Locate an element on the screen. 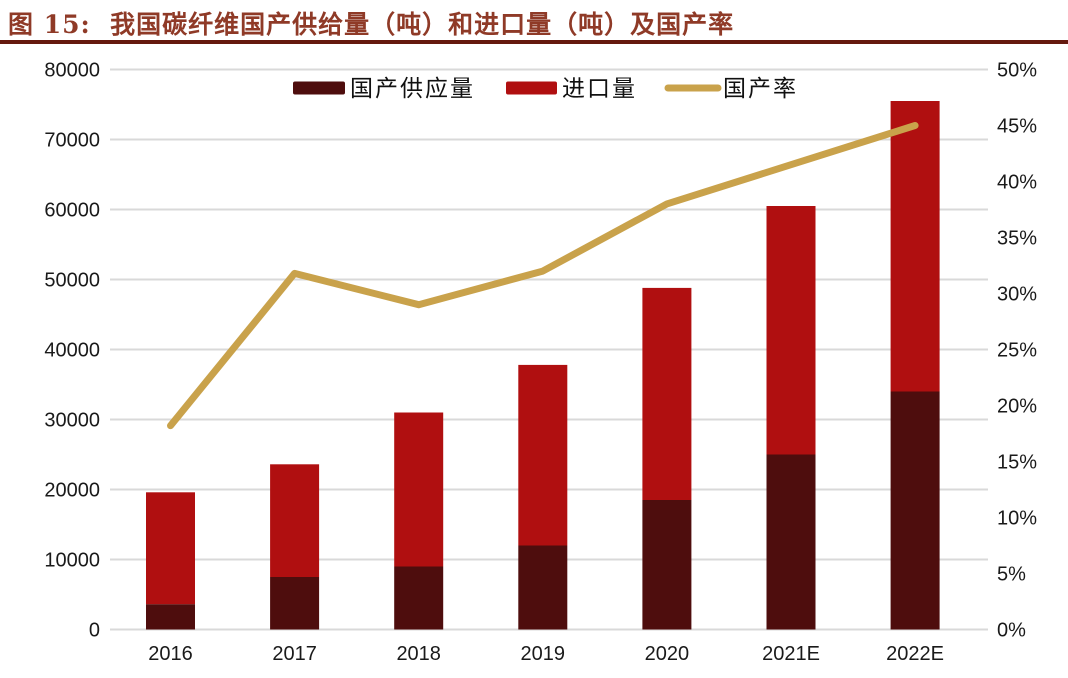 Image resolution: width=1068 pixels, height=678 pixels. bar-import-2021E is located at coordinates (791, 330).